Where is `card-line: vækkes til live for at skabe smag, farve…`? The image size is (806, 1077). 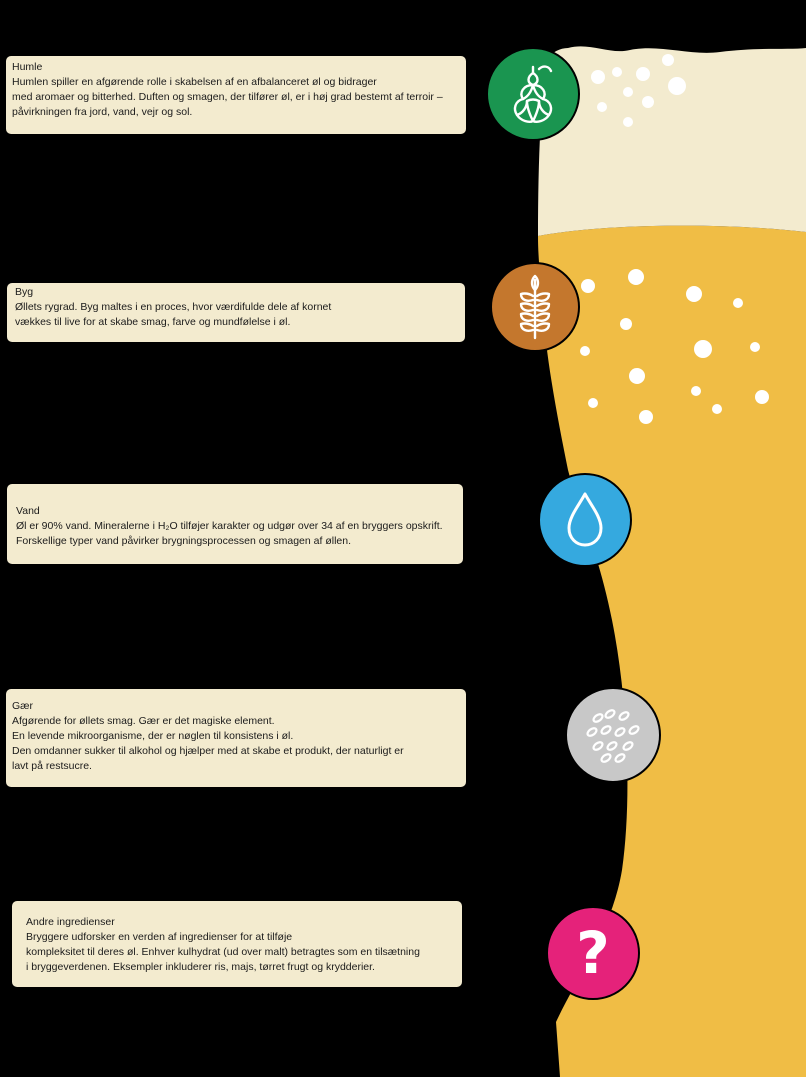
card-line: vækkes til live for at skabe smag, farve… is located at coordinates (153, 322).